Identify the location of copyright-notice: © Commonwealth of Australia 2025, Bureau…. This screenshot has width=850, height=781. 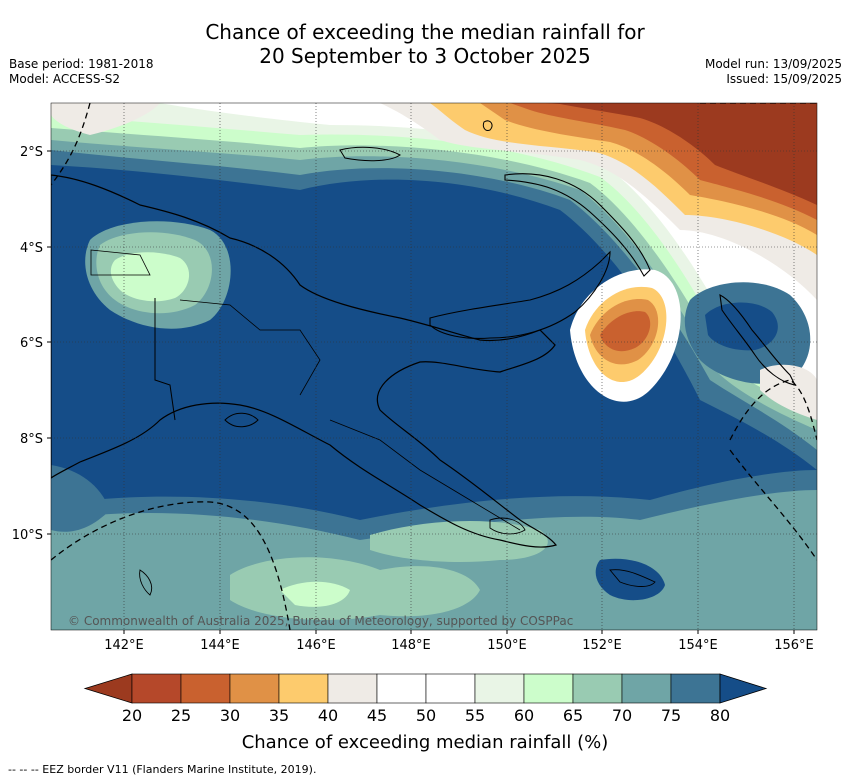
(320, 621).